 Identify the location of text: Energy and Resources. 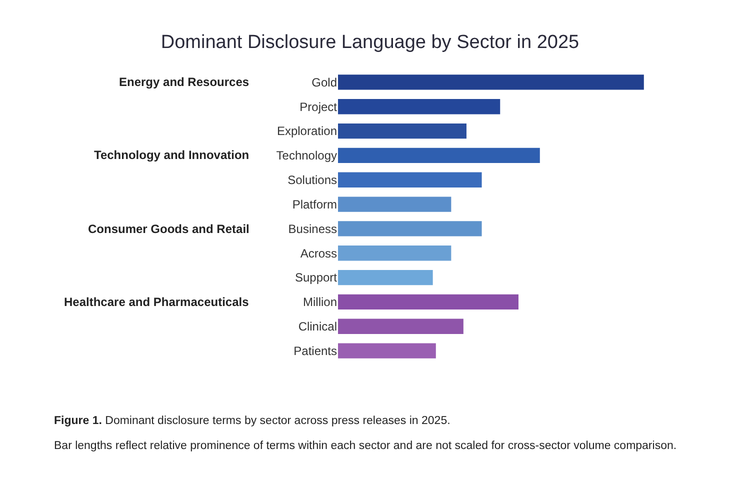
(184, 82).